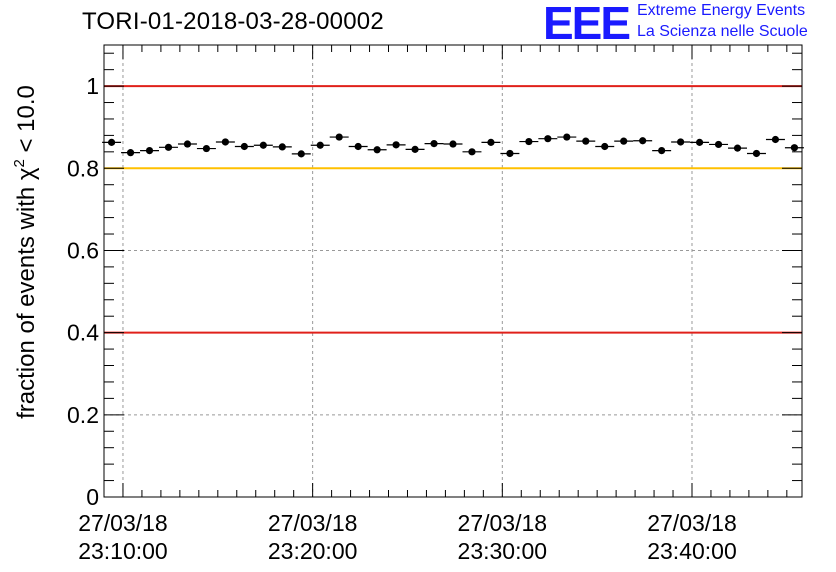 Image resolution: width=836 pixels, height=572 pixels. Describe the element at coordinates (587, 24) in the screenshot. I see `eee-logo: EEE` at that location.